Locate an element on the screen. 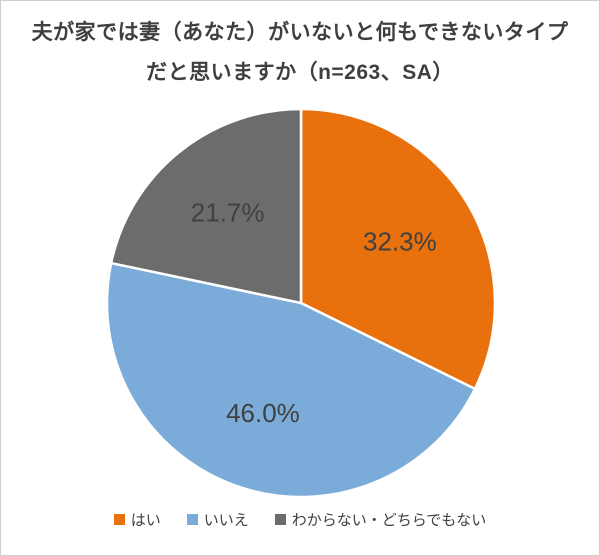 This screenshot has height=556, width=600. legend-label: いいえ is located at coordinates (226, 520).